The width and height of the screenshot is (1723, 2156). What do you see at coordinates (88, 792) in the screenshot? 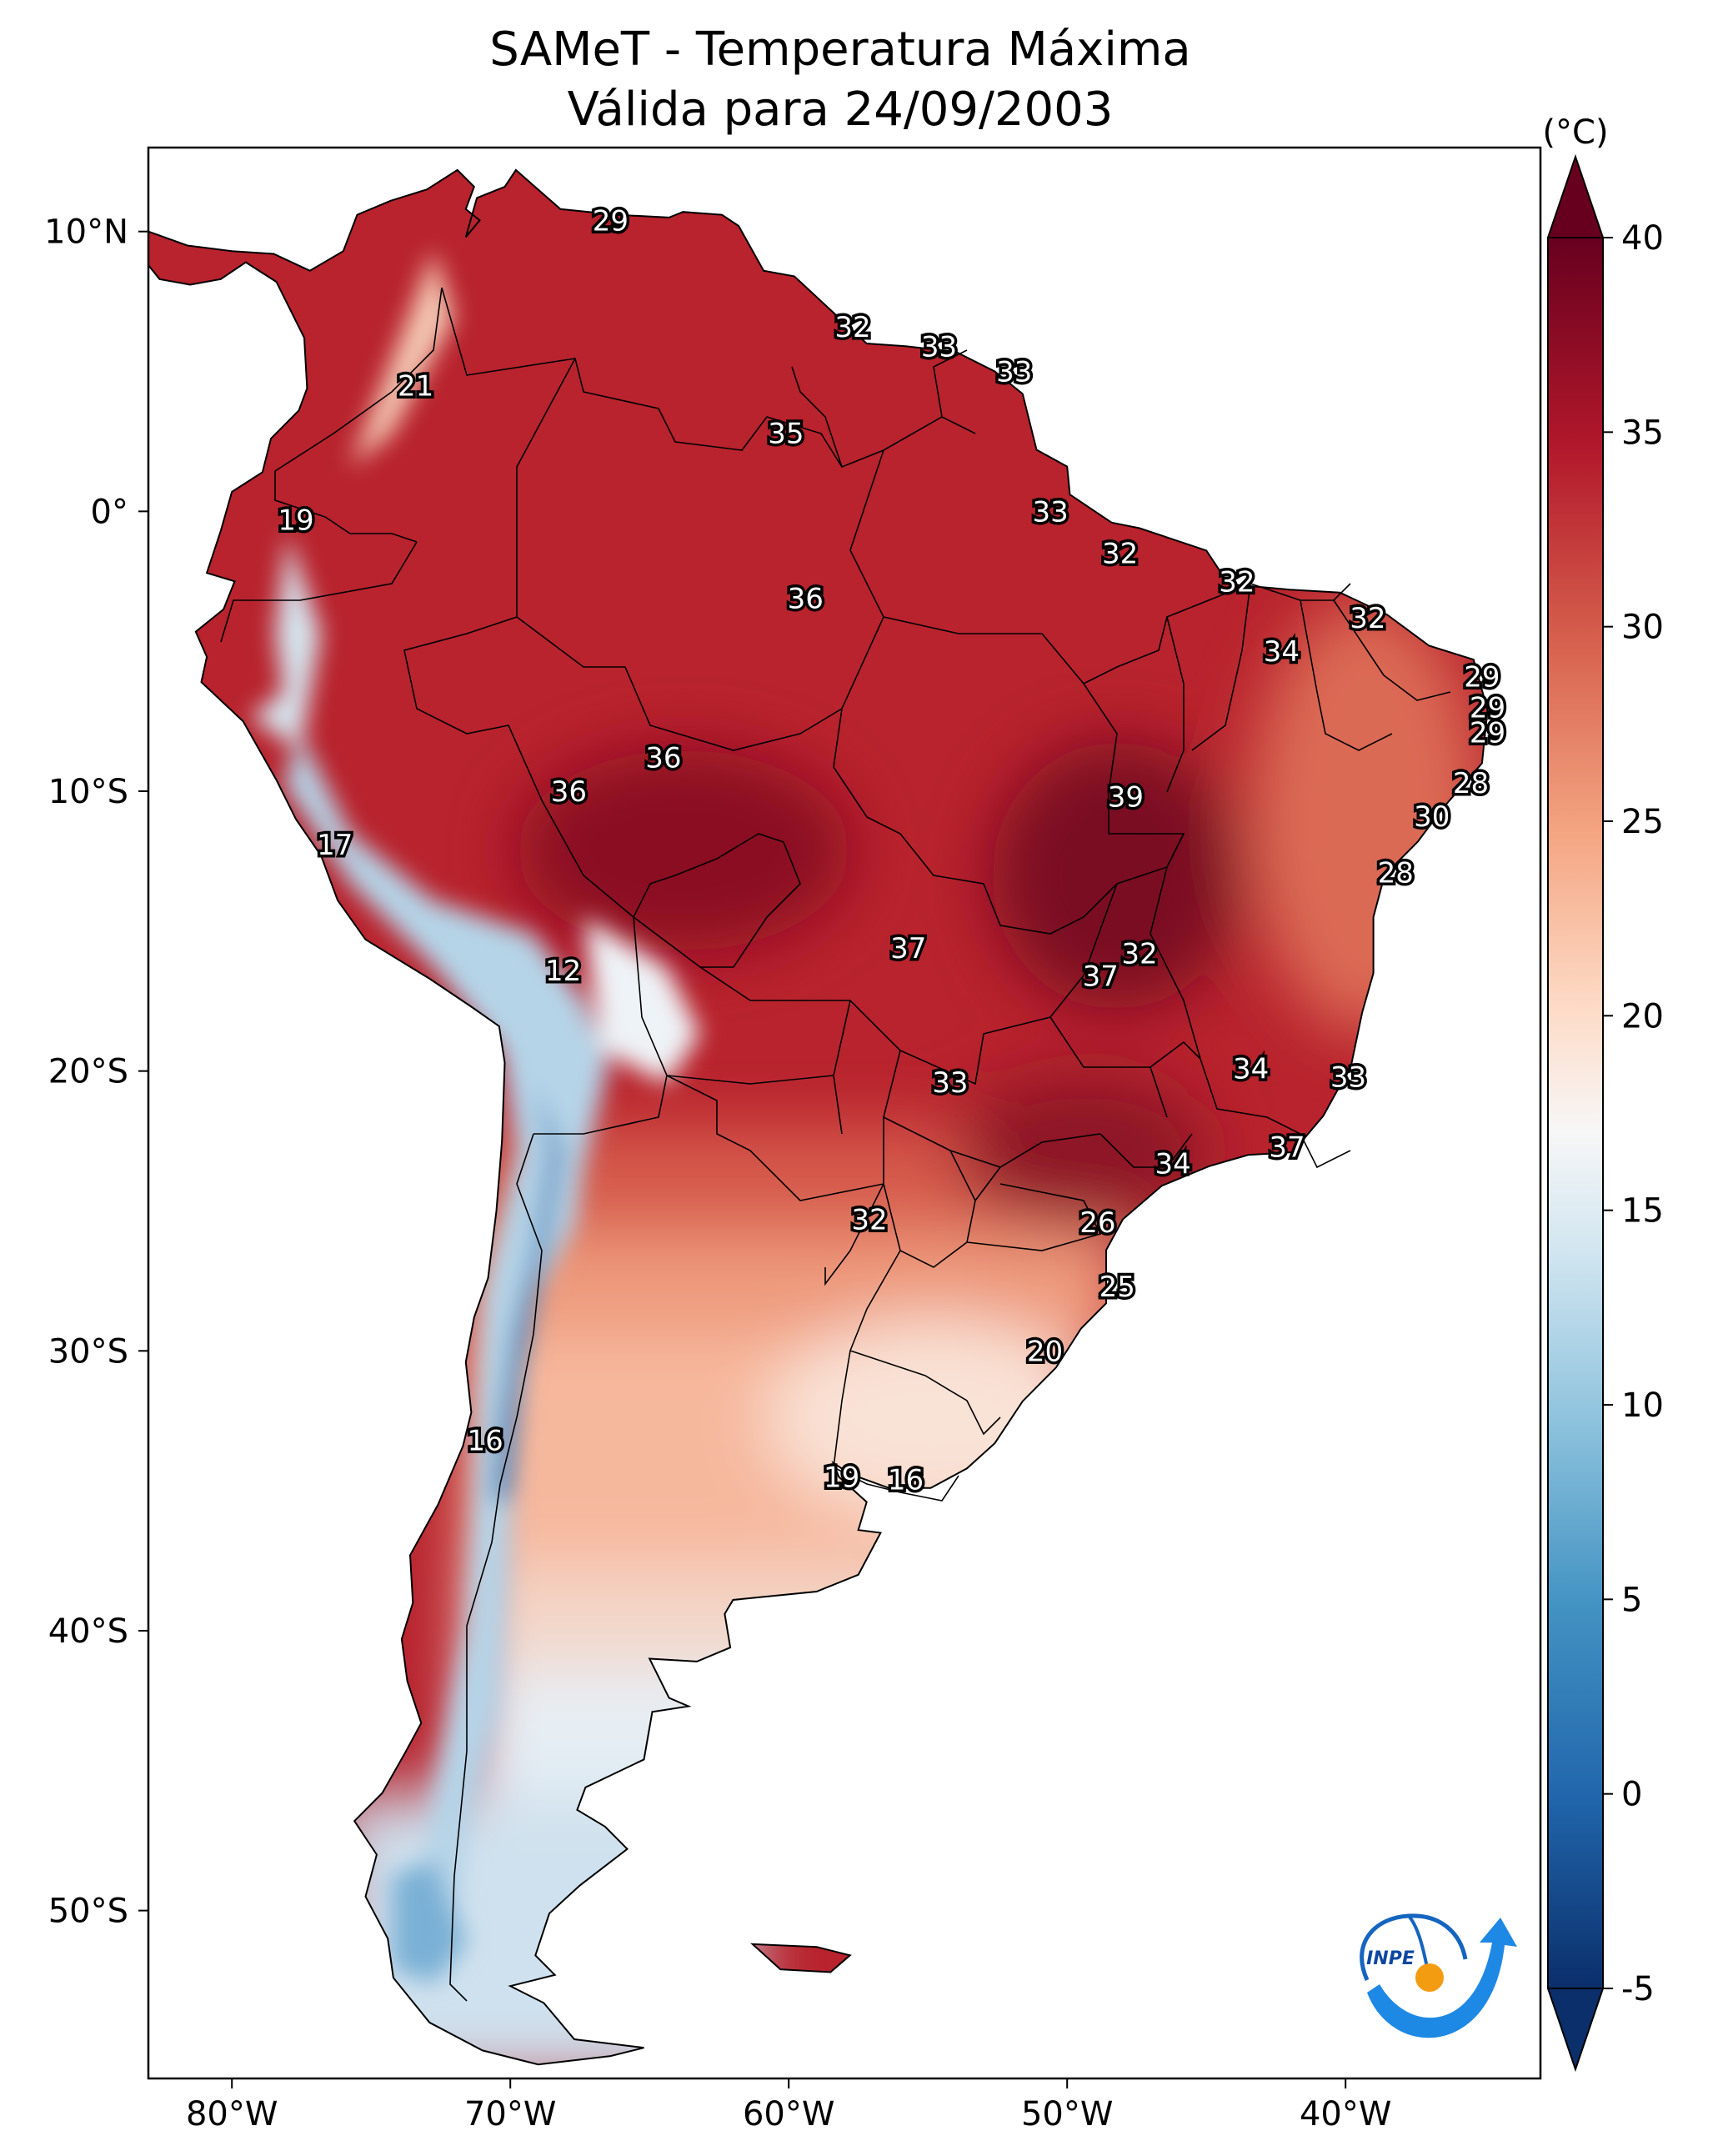
I see `lat-tick-label: 10°S` at bounding box center [88, 792].